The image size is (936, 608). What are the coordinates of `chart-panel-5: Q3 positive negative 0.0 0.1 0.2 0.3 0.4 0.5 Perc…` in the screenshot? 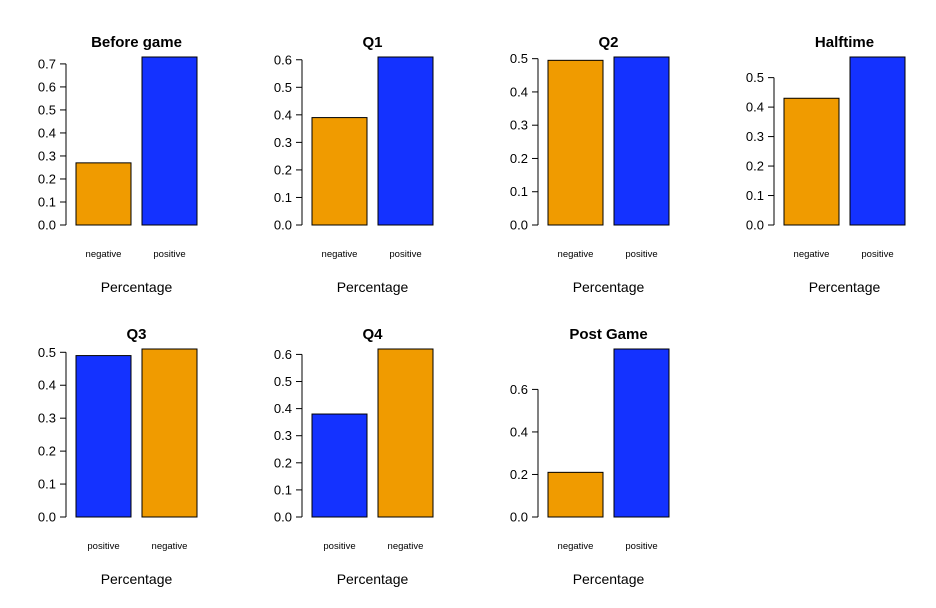 It's located at (118, 456).